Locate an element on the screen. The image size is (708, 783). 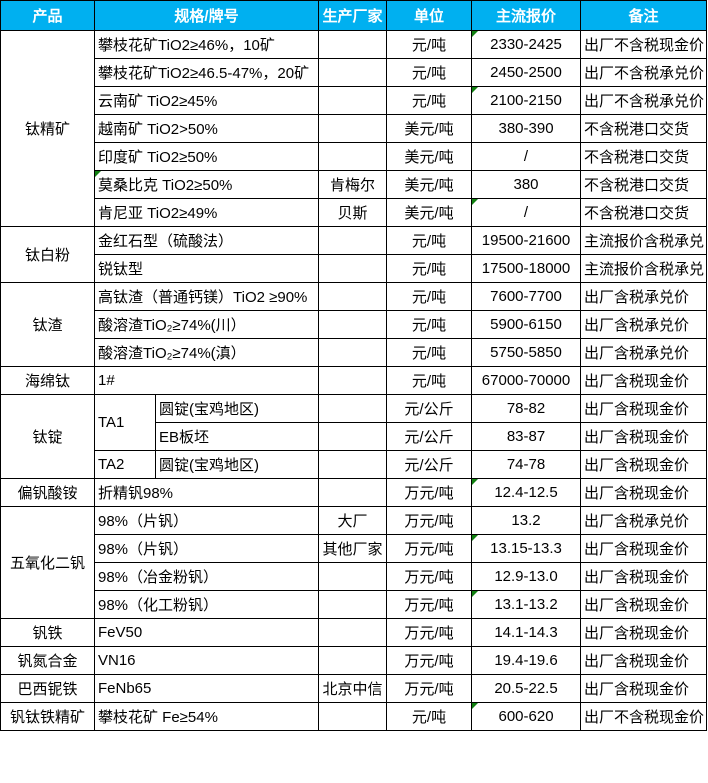
product-cell: 钛白粉 is located at coordinates (47, 254).